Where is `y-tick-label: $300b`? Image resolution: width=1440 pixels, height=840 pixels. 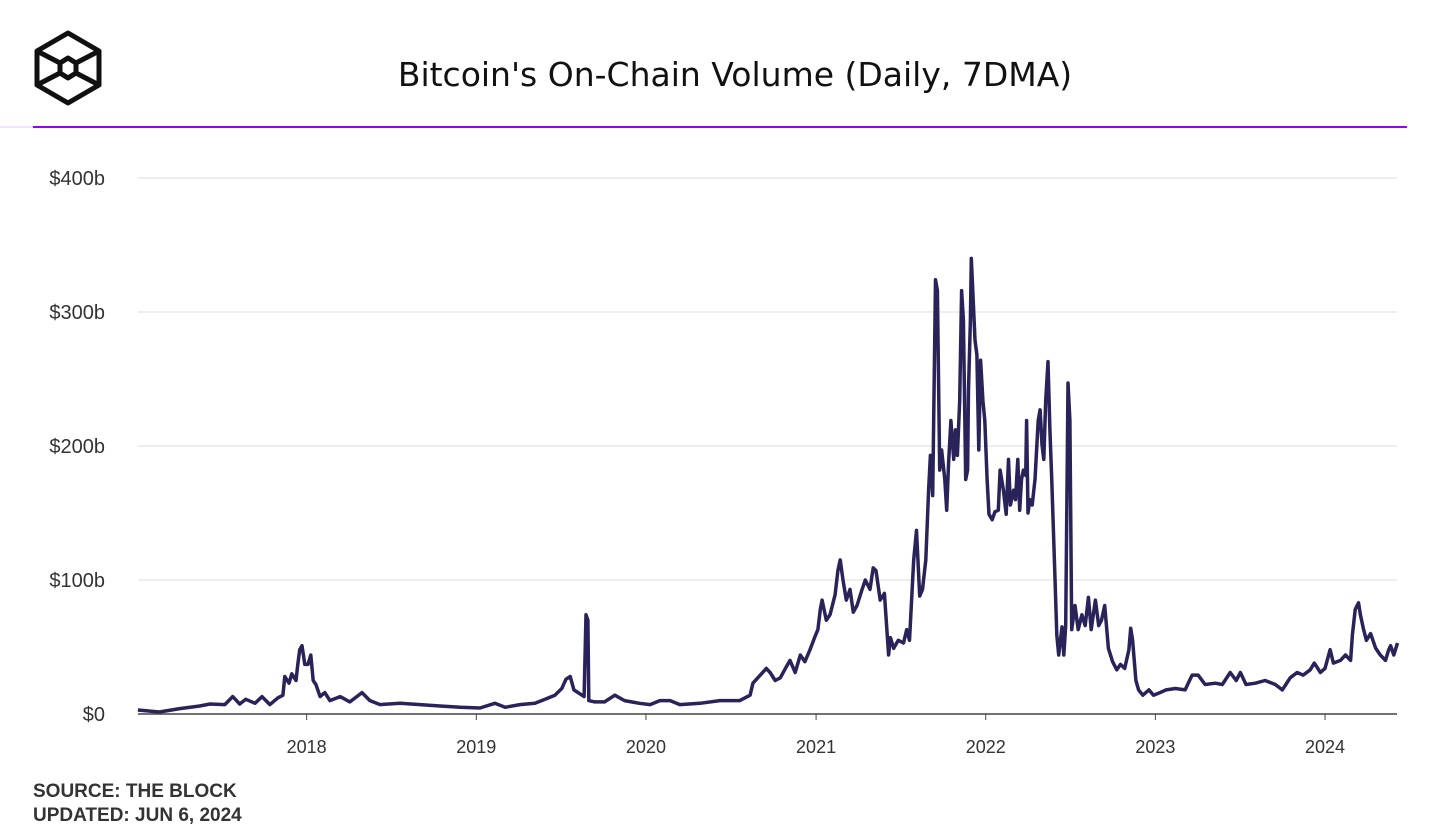
y-tick-label: $300b is located at coordinates (77, 313).